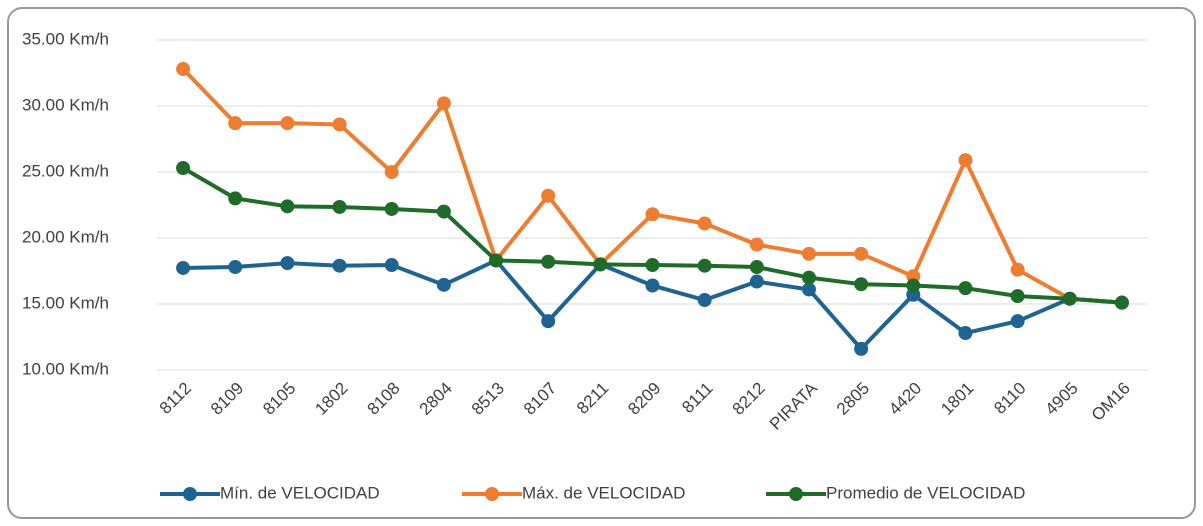 The image size is (1203, 526). Describe the element at coordinates (300, 492) in the screenshot. I see `legend-label: Mín. de VELOCIDAD` at that location.